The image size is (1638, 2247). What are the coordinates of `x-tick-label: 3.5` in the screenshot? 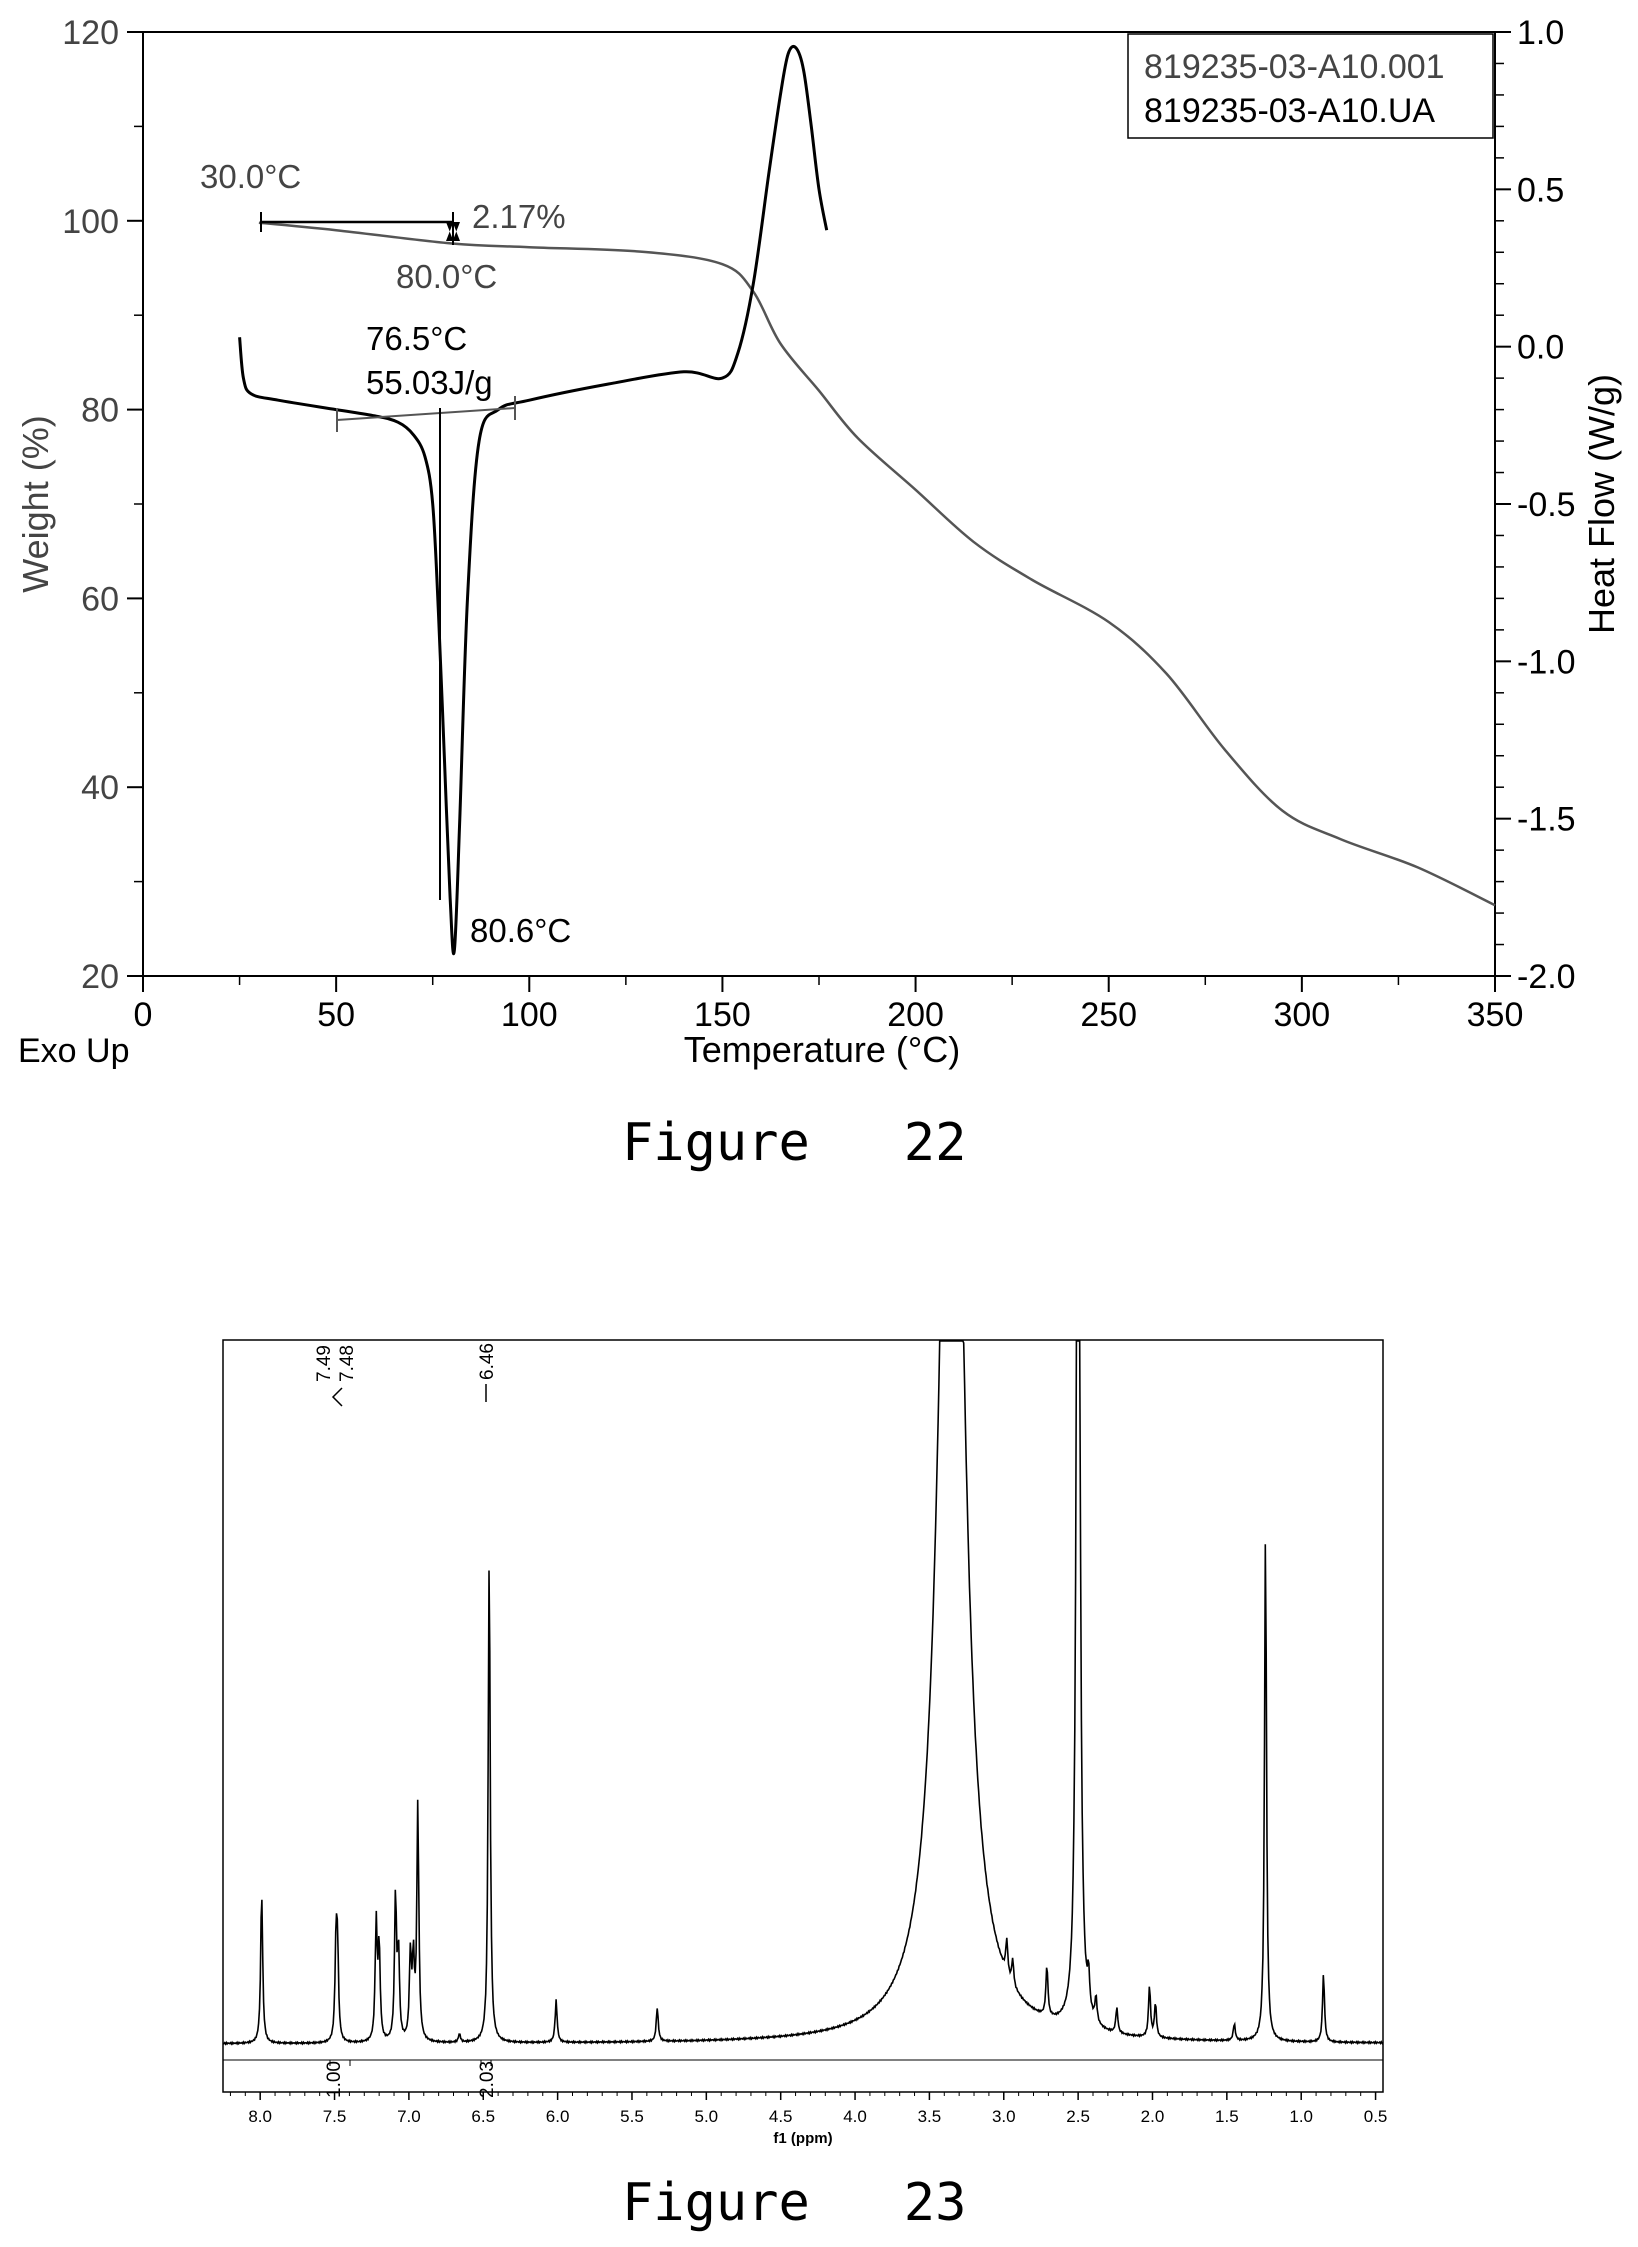 It's located at (930, 2116).